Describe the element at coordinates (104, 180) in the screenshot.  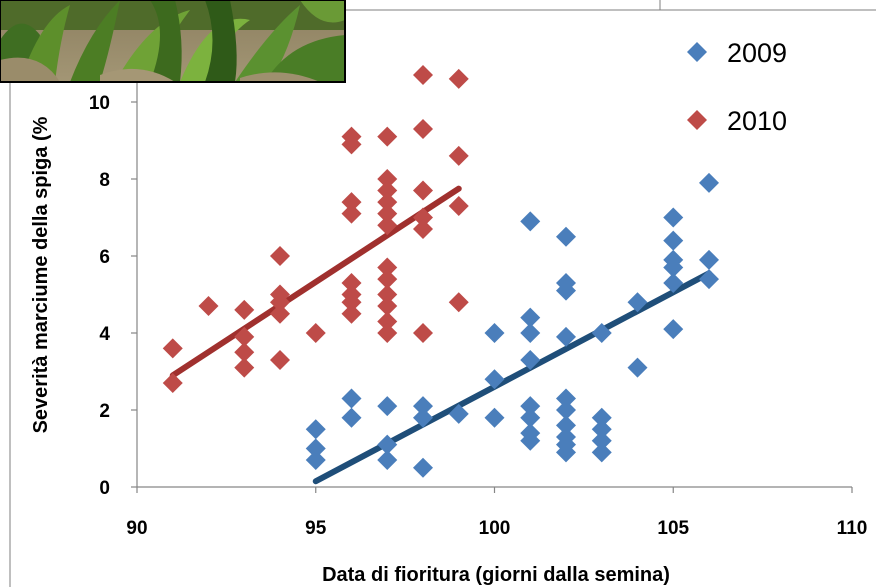
I see `y-tick-label: 8` at that location.